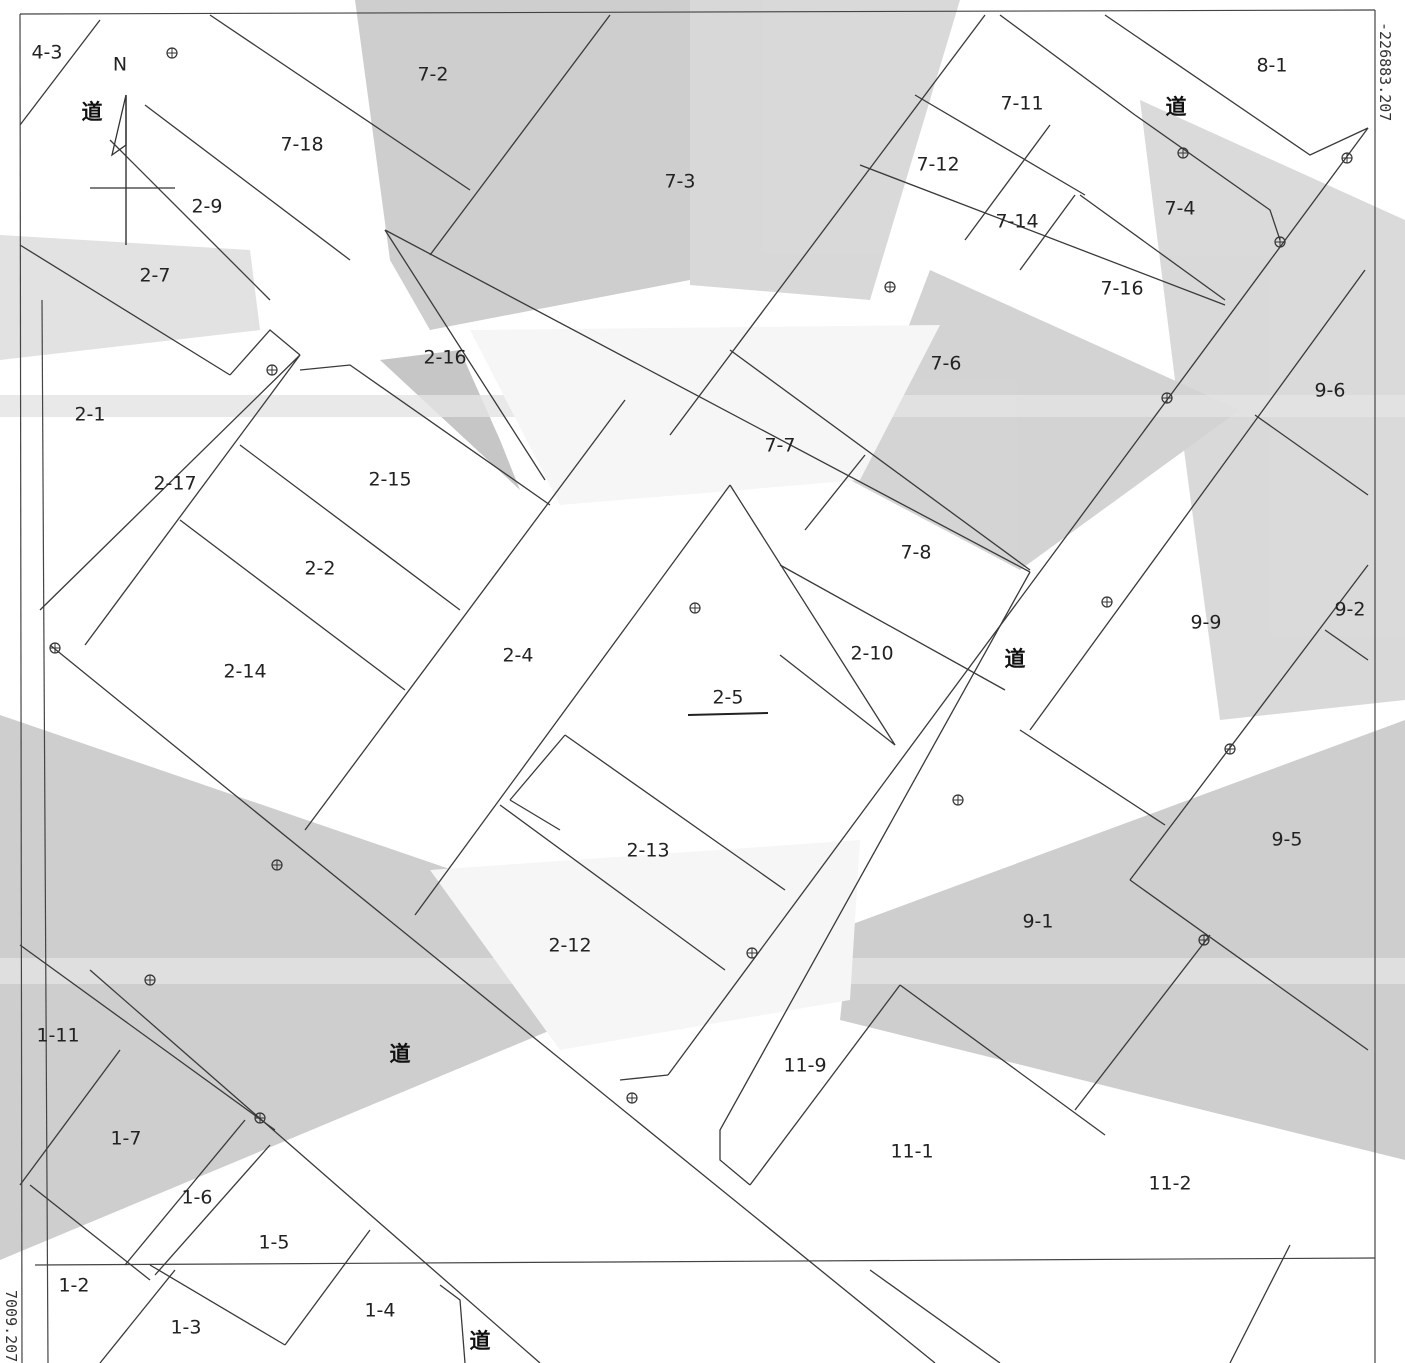 Image resolution: width=1405 pixels, height=1363 pixels. Describe the element at coordinates (1152, 247) in the screenshot. I see `line-7-4-west` at that location.